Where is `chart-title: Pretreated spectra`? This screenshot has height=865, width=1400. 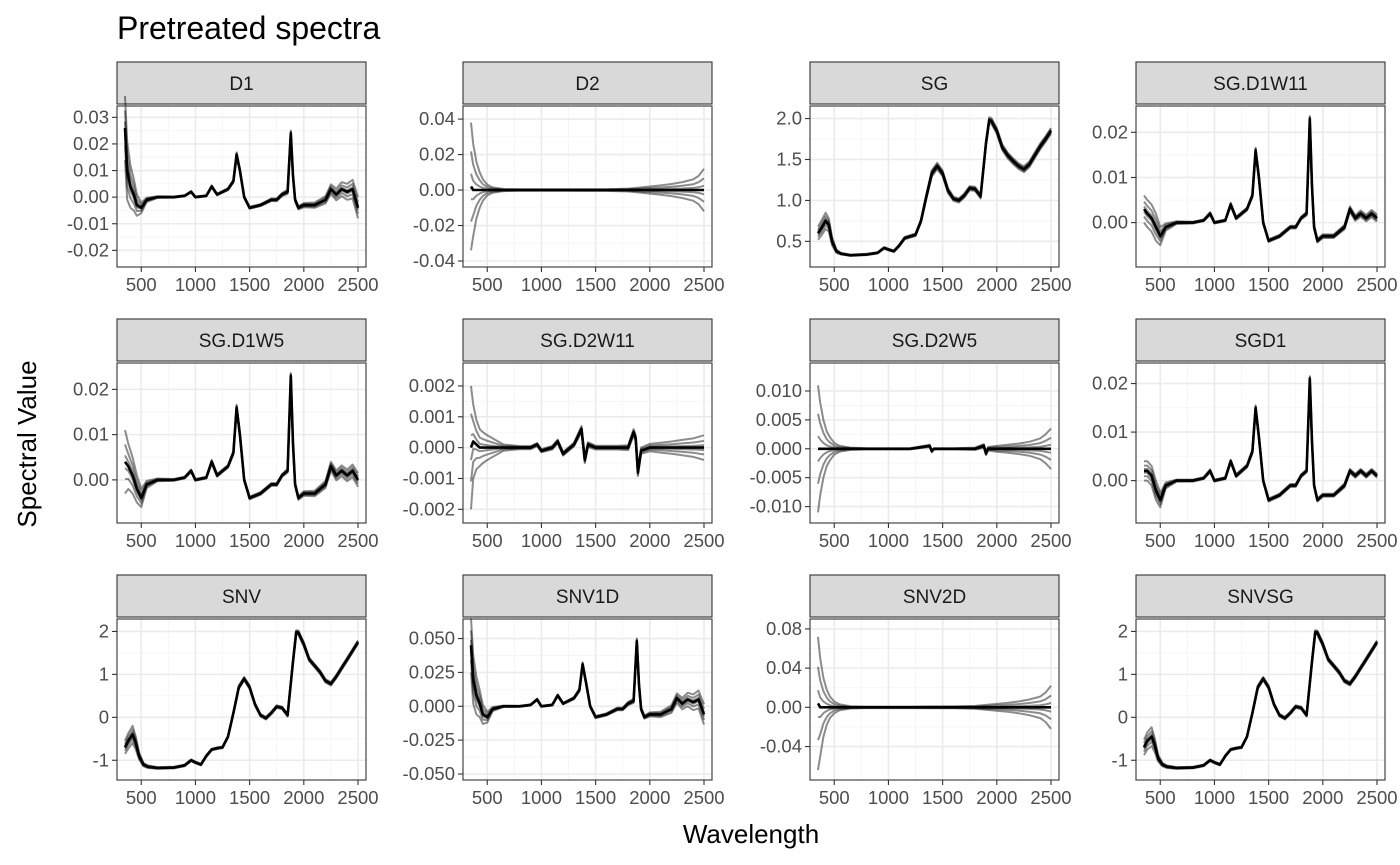
chart-title: Pretreated spectra is located at coordinates (248, 28).